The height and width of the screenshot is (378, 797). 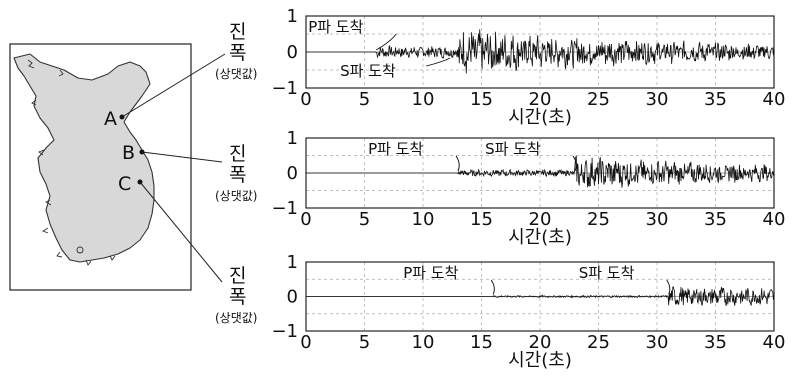 I want to click on point-a-label: A, so click(x=110, y=119).